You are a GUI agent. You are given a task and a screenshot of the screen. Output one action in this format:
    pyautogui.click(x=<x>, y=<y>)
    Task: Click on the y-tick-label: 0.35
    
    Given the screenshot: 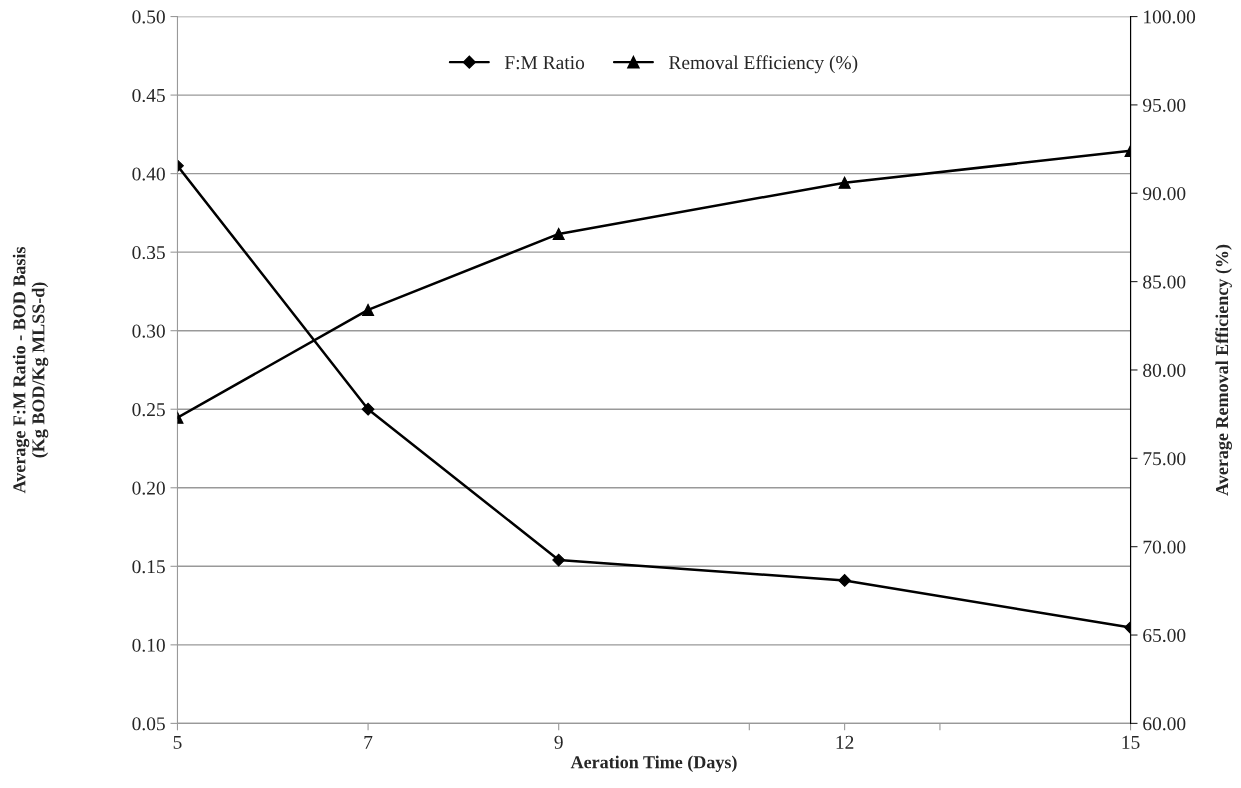 What is the action you would take?
    pyautogui.click(x=148, y=252)
    